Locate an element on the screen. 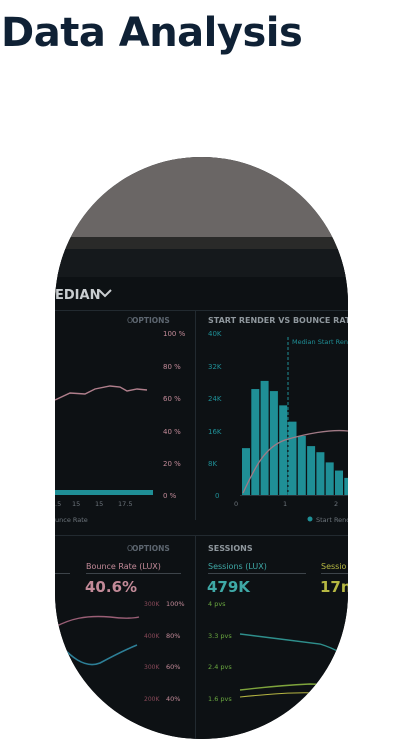 The image size is (401, 739). bottom-pink-line is located at coordinates (97, 621).